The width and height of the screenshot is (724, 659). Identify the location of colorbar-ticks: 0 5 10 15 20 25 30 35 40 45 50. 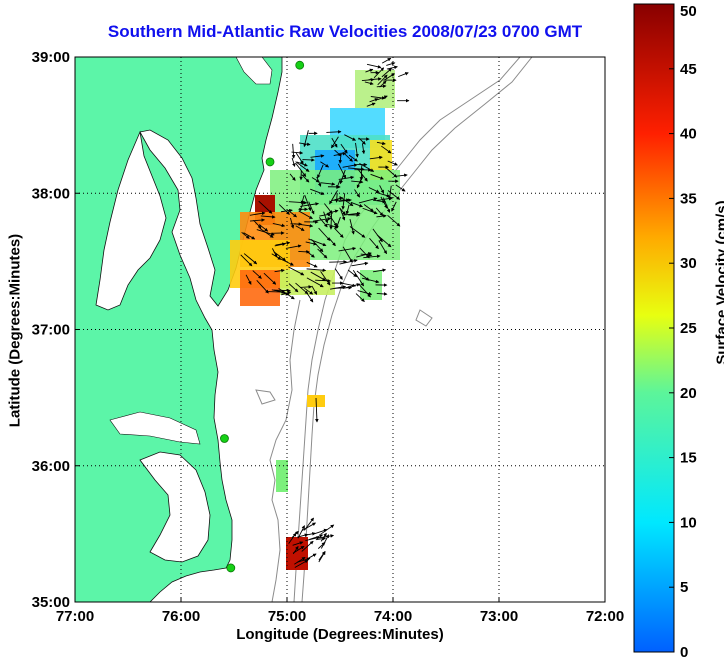
(683, 331).